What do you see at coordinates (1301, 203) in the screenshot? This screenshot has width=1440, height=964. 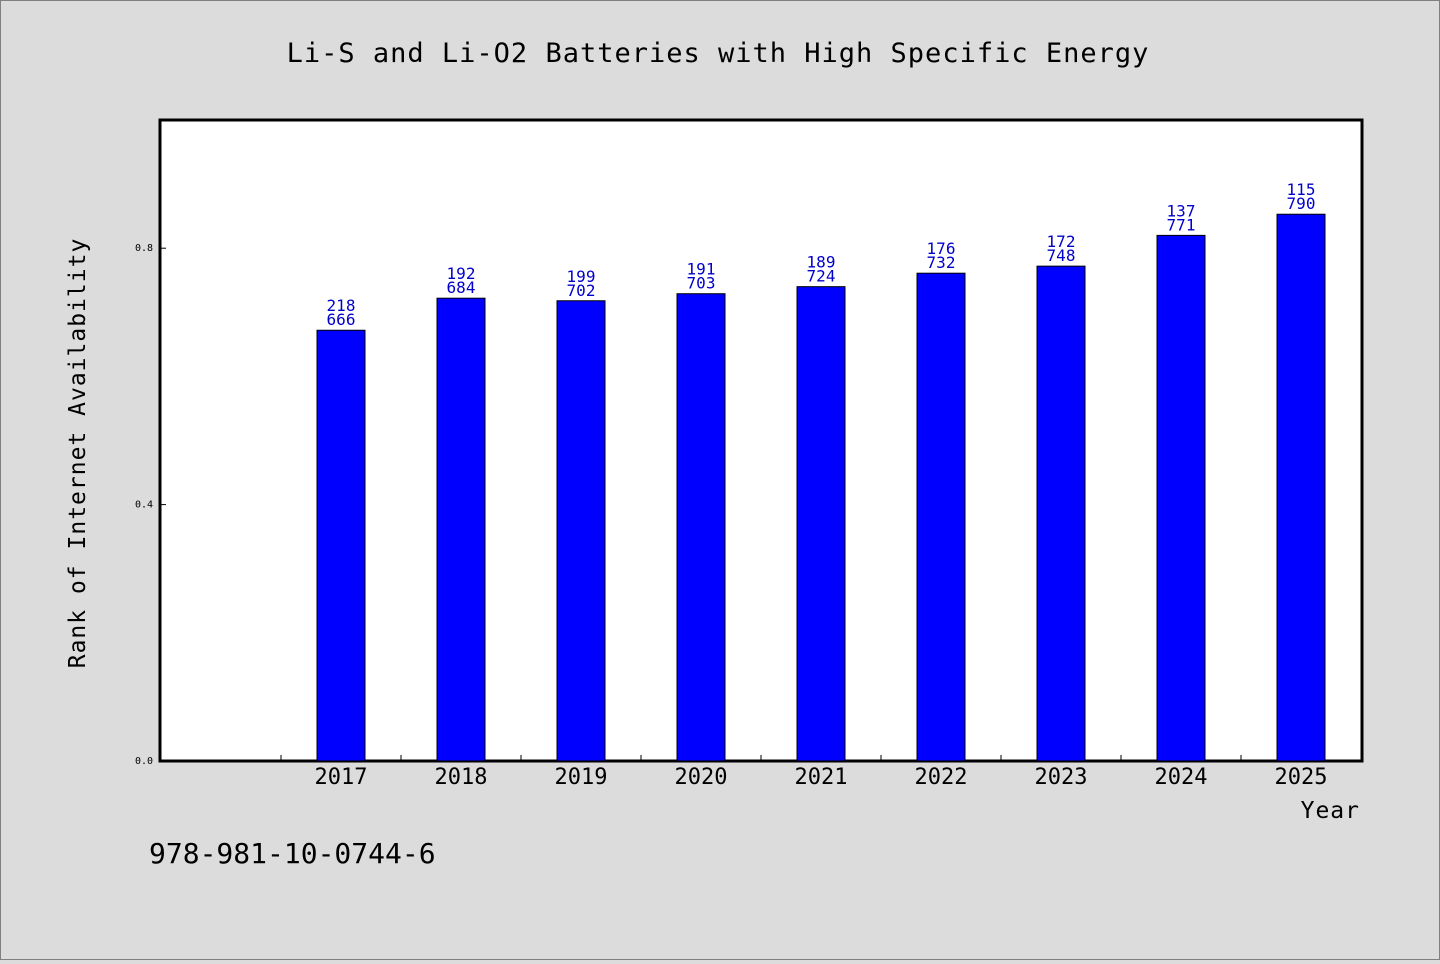 I see `bar-label-bottom: 790` at bounding box center [1301, 203].